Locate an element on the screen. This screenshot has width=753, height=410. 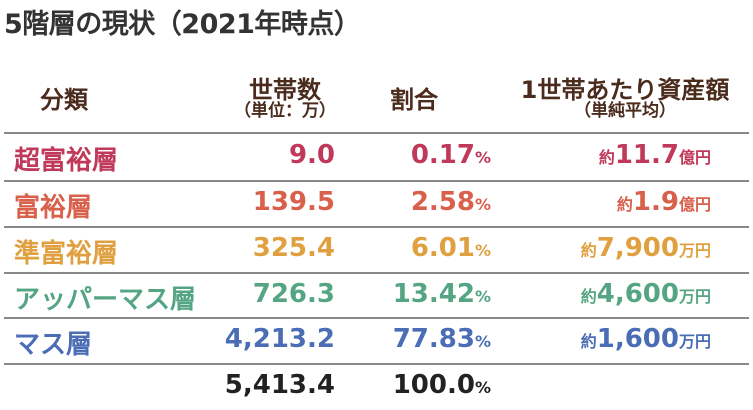
assets-value: 約4,600万円 is located at coordinates (645, 294).